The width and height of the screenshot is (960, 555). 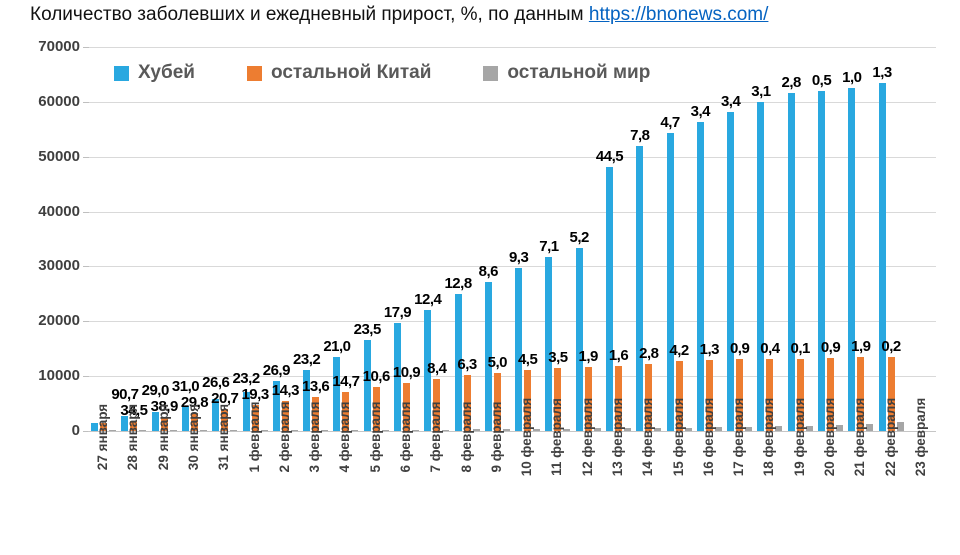 I want to click on growth-data-label: 0,5, so click(x=821, y=80).